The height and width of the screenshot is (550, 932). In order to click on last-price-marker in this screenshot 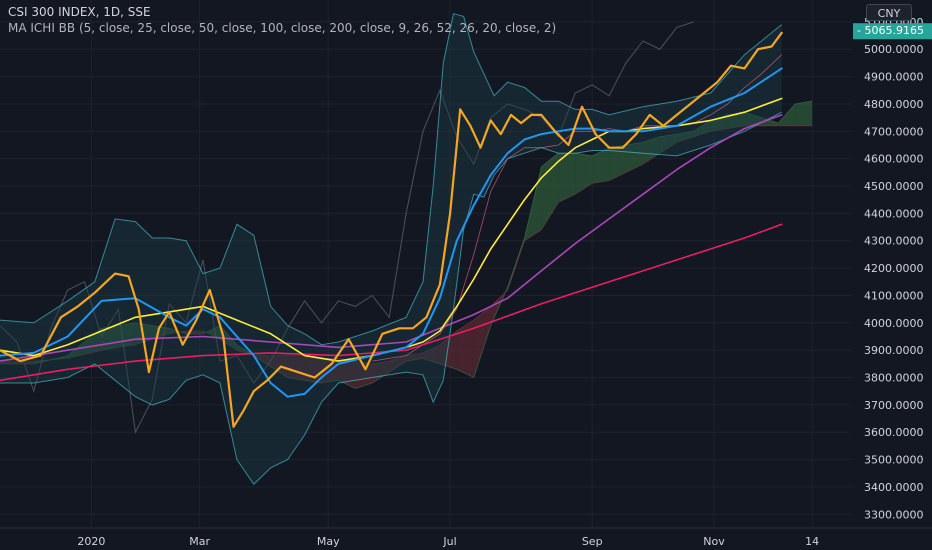, I will do `click(892, 31)`.